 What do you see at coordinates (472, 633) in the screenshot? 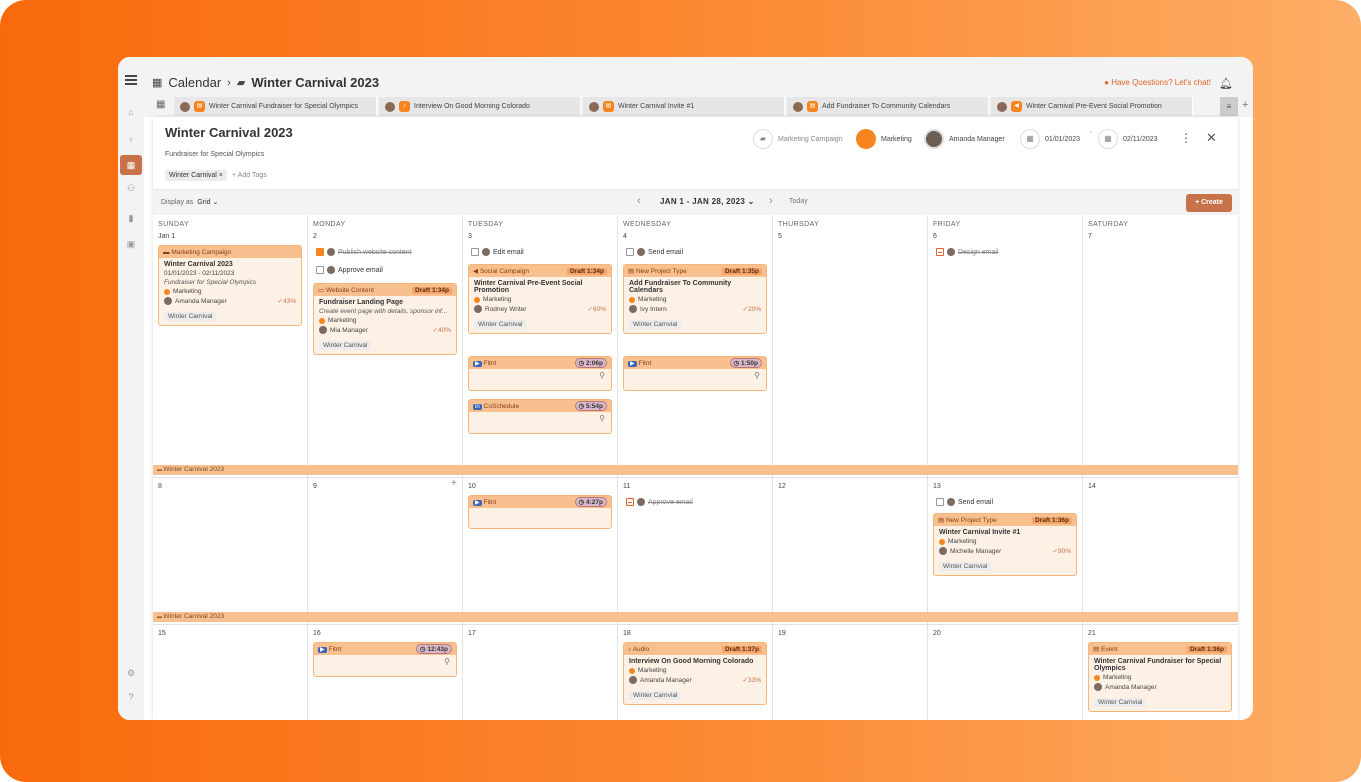
I see `day-number: 17` at bounding box center [472, 633].